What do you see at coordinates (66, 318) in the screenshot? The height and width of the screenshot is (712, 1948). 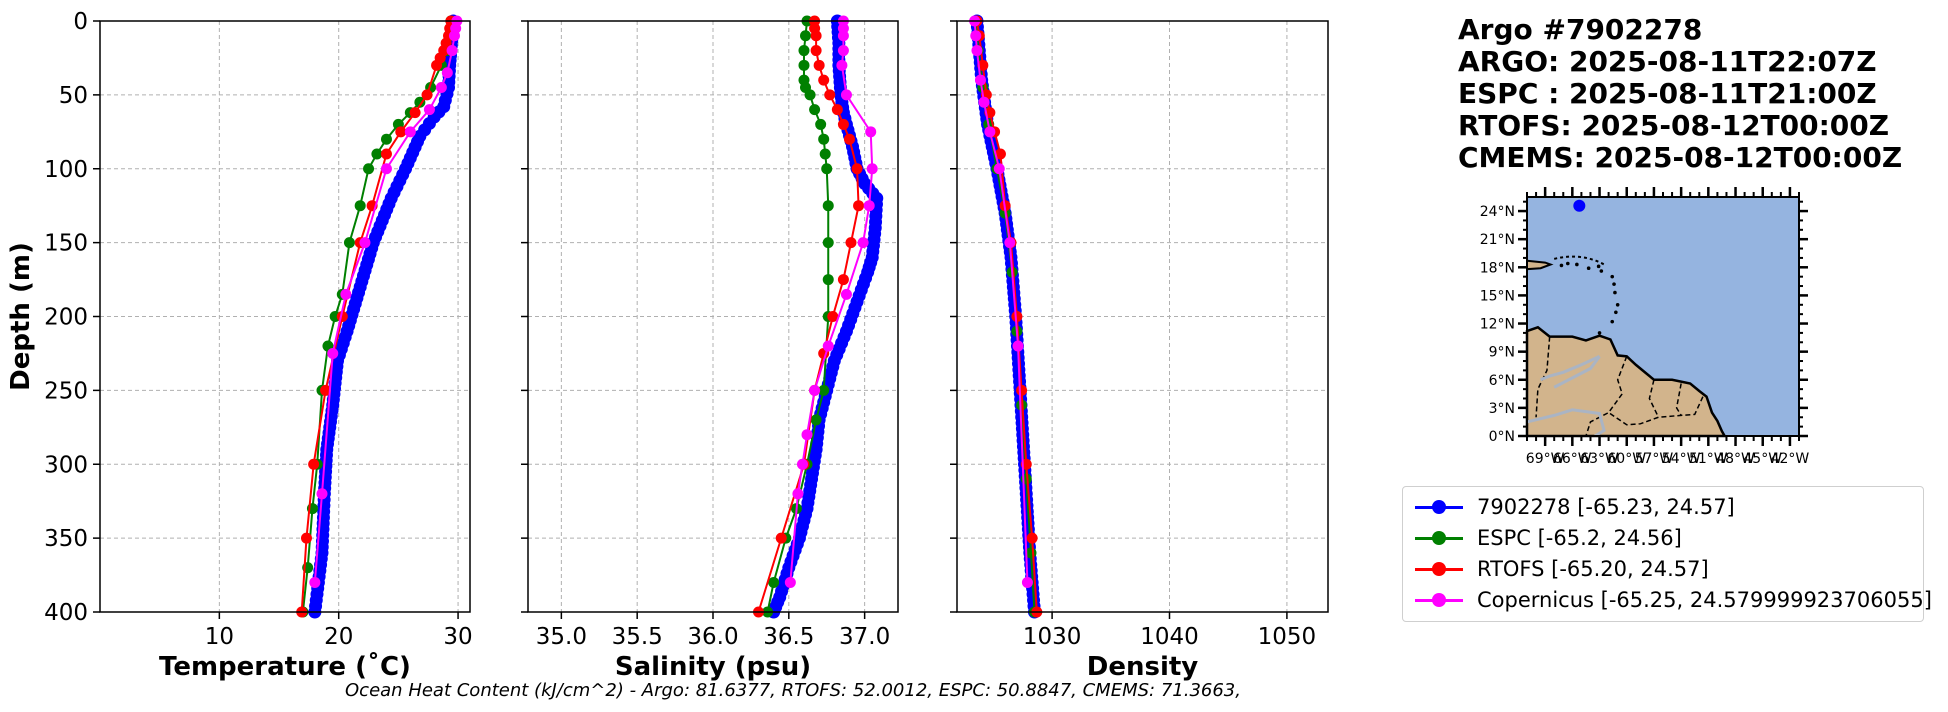 I see `y-tick-label: 200` at bounding box center [66, 318].